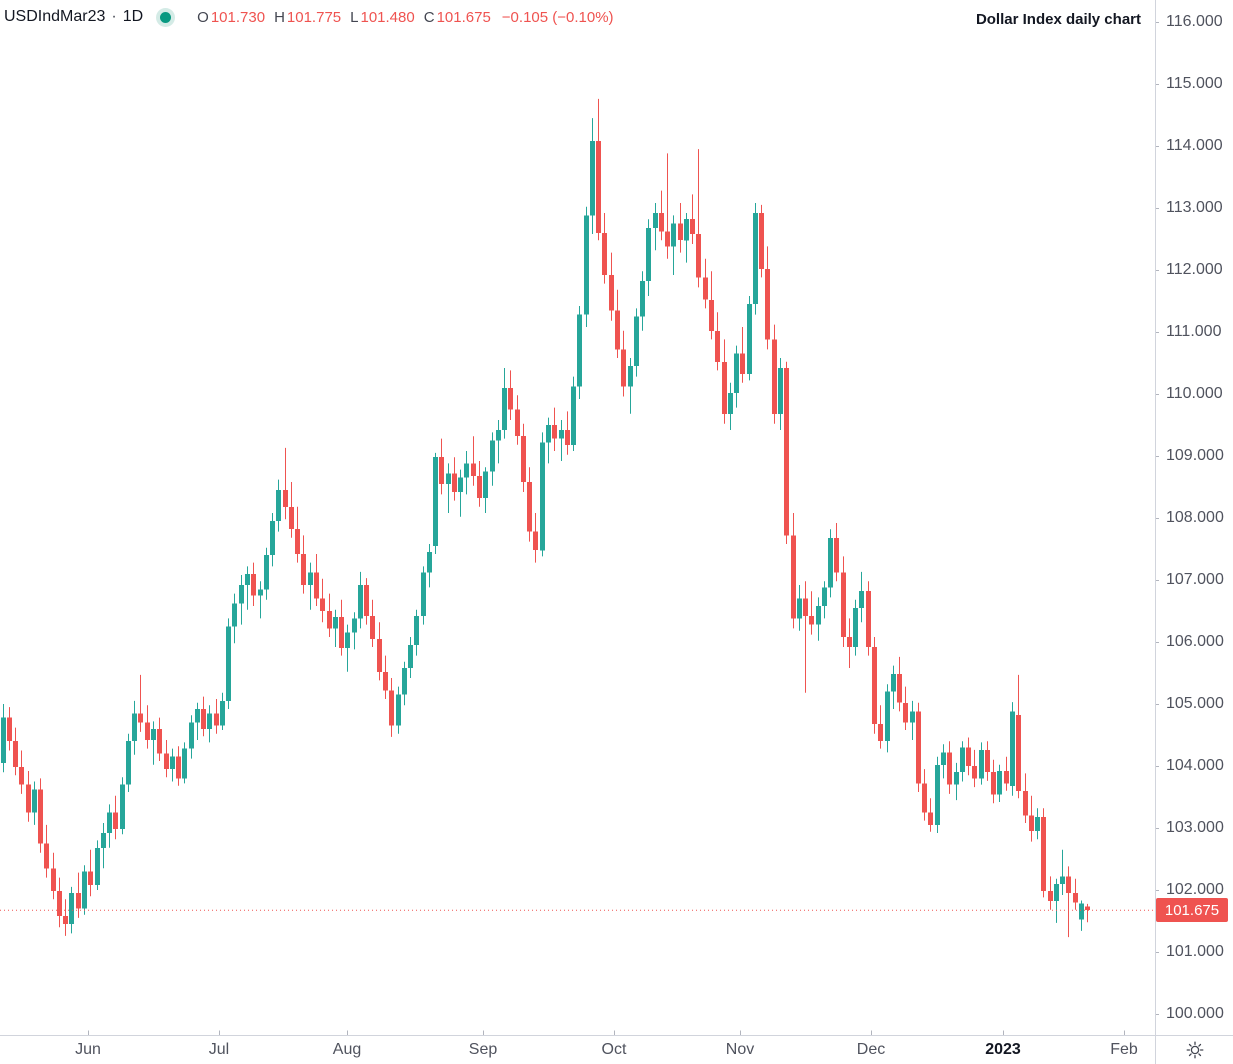  What do you see at coordinates (219, 1049) in the screenshot?
I see `time-axis-label: Jul` at bounding box center [219, 1049].